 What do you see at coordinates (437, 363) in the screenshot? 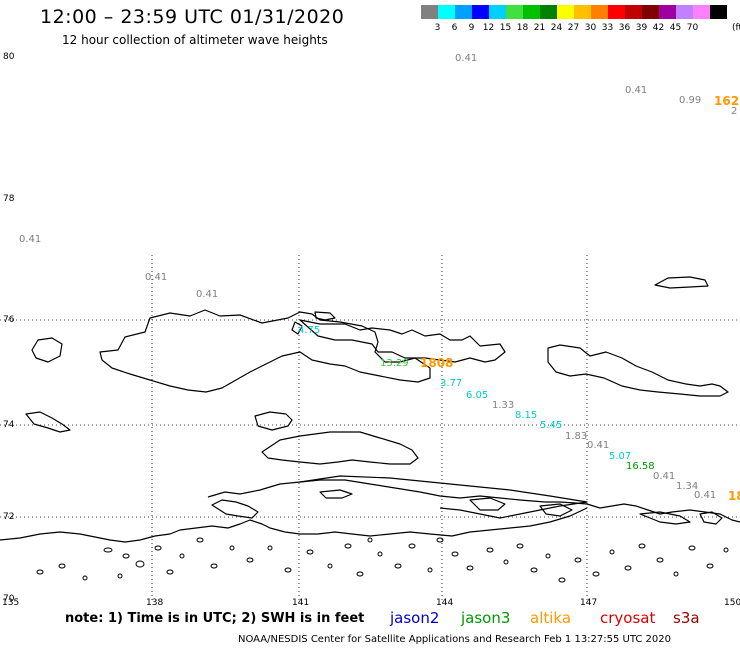
I see `wave-reading: 1808` at bounding box center [437, 363].